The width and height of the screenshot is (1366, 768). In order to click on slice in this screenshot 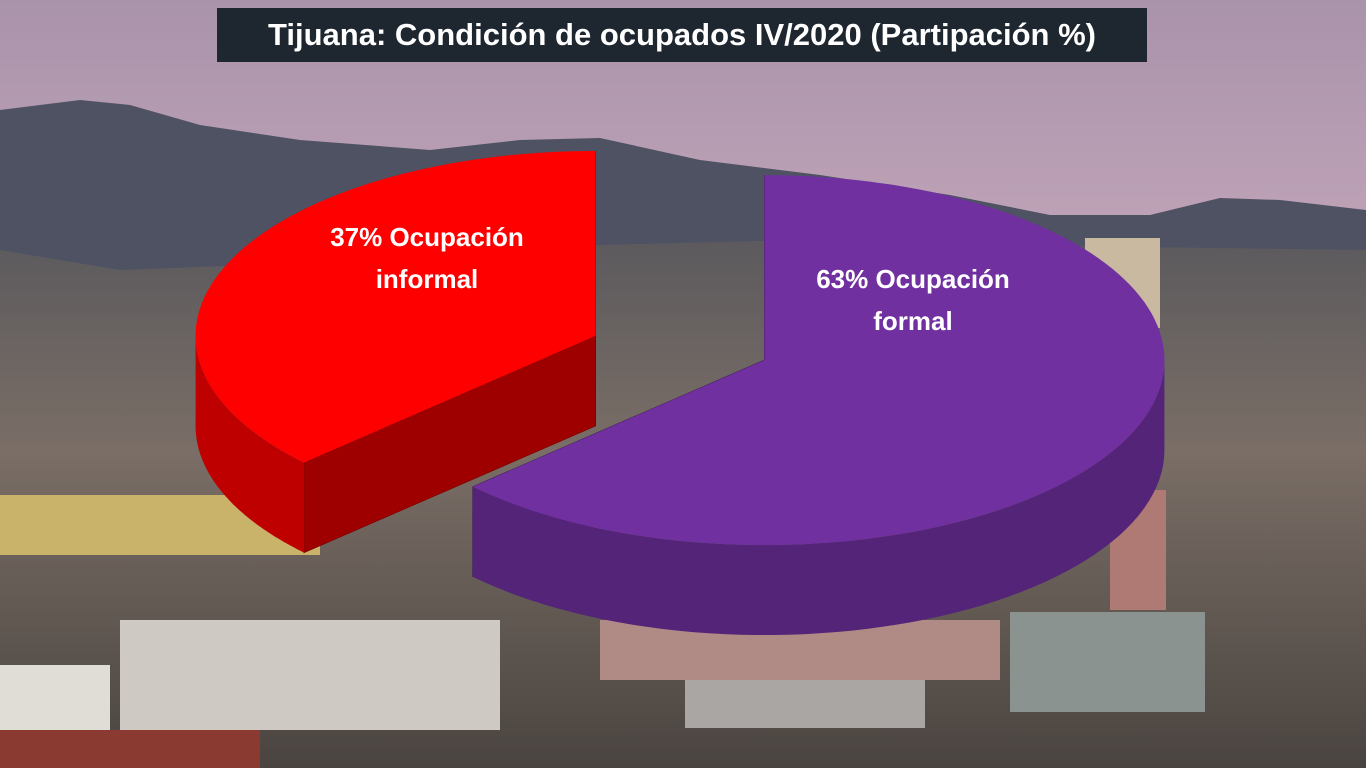, I will do `click(395, 306)`.